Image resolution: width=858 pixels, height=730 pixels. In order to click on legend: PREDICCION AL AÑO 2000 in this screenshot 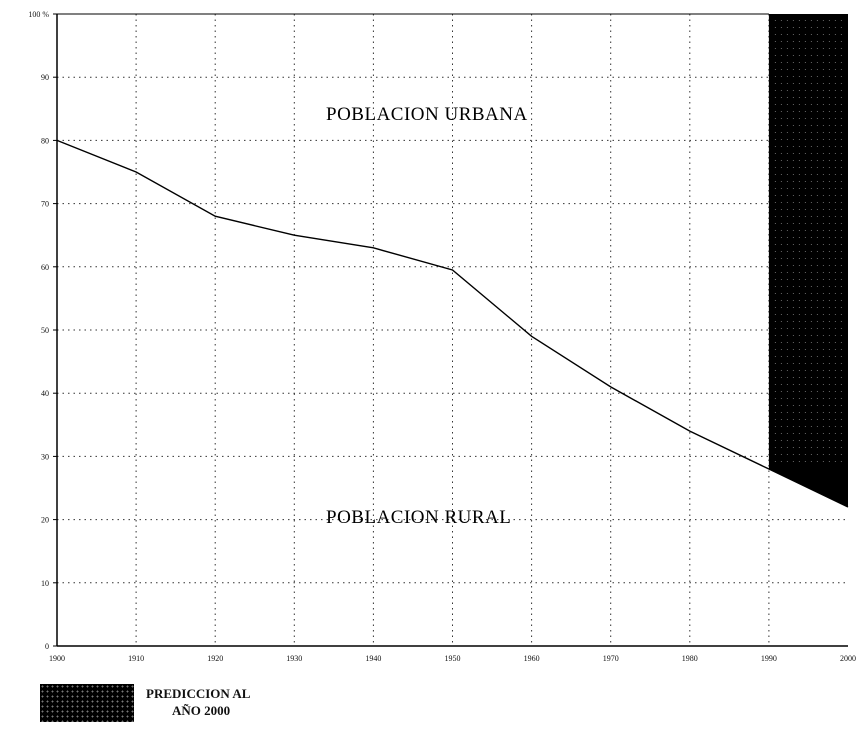, I will do `click(200, 706)`.